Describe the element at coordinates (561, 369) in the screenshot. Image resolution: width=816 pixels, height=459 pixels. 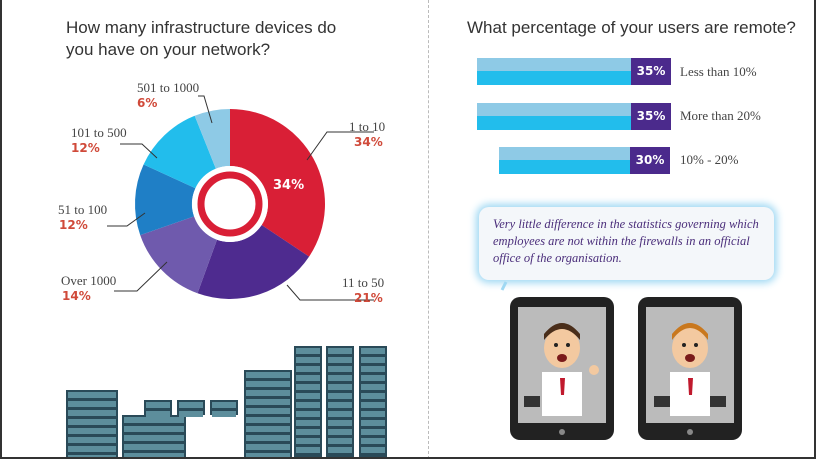
I see `businessman-left` at that location.